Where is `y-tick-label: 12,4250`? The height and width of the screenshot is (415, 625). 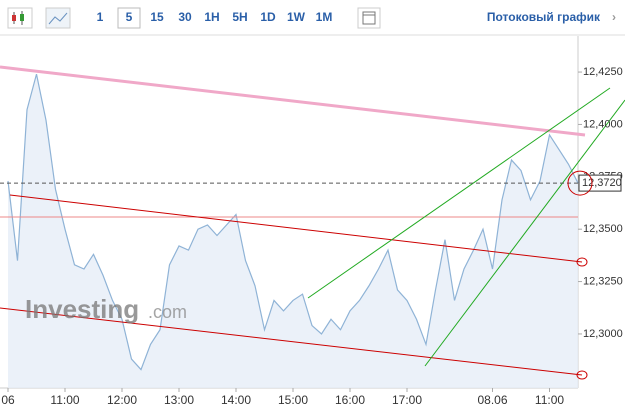 y-tick-label: 12,4250 is located at coordinates (603, 72).